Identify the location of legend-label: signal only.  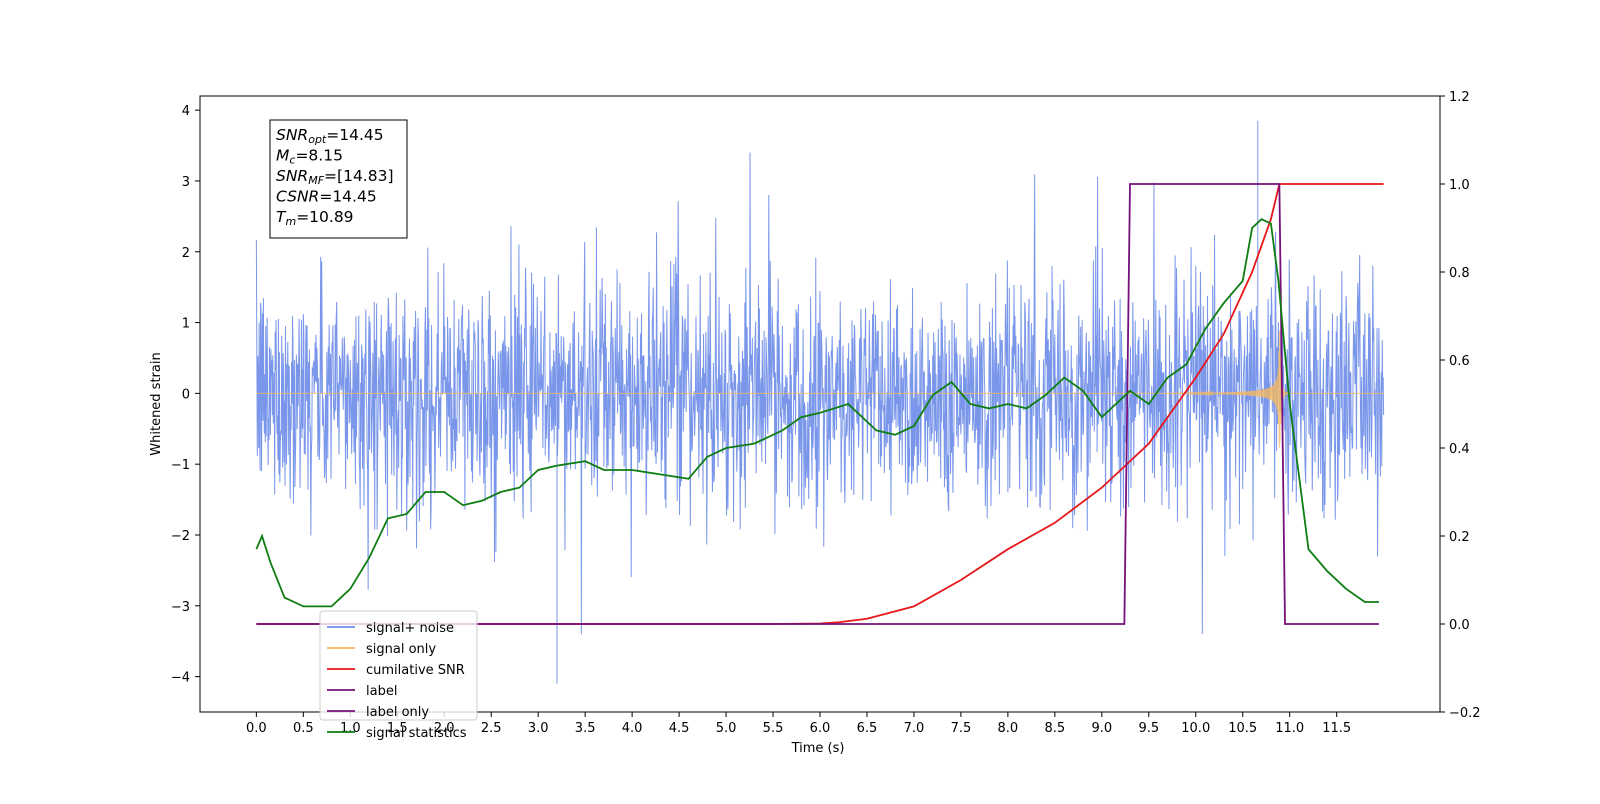
(401, 649).